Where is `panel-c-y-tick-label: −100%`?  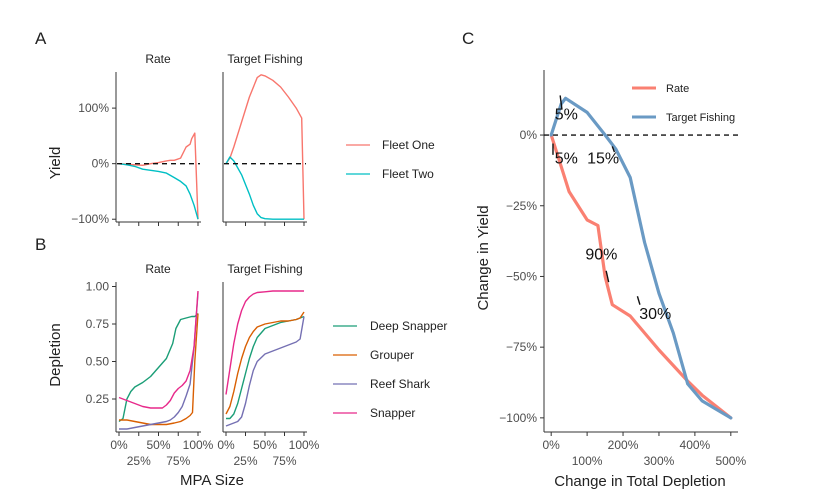
panel-c-y-tick-label: −100% is located at coordinates (518, 418).